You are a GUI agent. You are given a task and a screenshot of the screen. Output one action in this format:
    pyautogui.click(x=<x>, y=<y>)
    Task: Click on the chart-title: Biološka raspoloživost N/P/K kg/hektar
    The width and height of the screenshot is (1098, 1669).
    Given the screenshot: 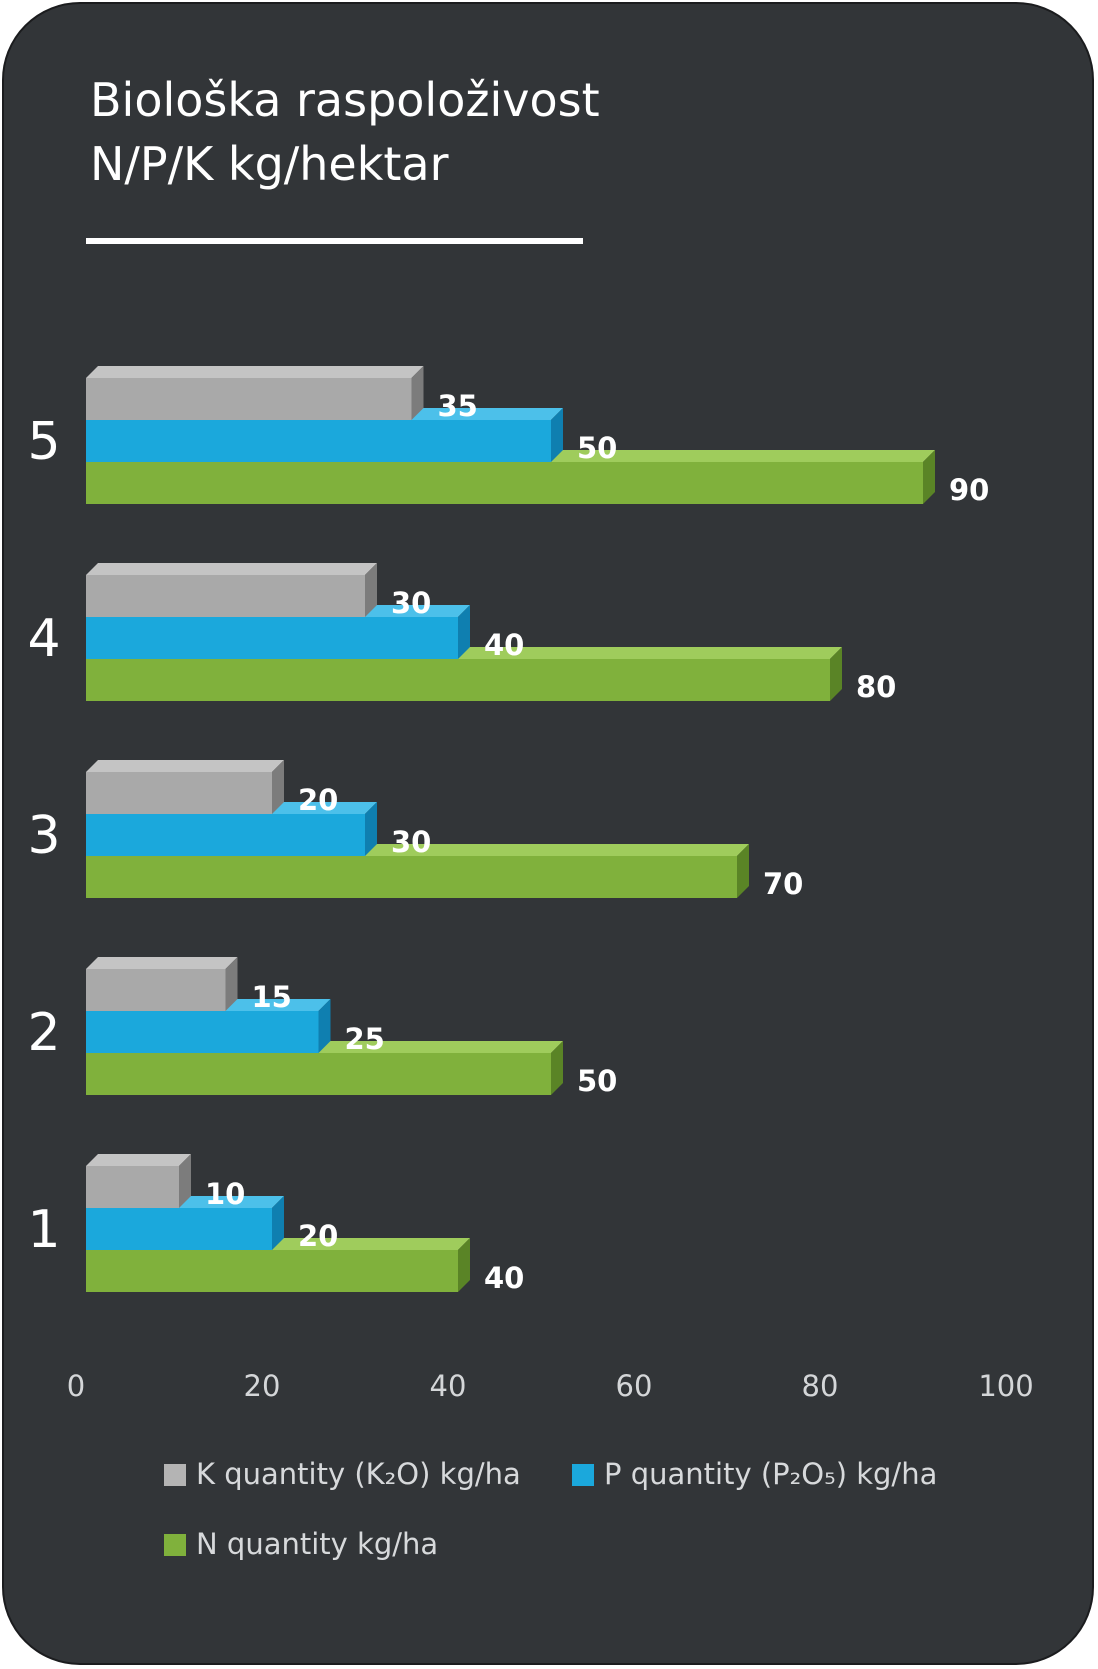 What is the action you would take?
    pyautogui.click(x=345, y=132)
    